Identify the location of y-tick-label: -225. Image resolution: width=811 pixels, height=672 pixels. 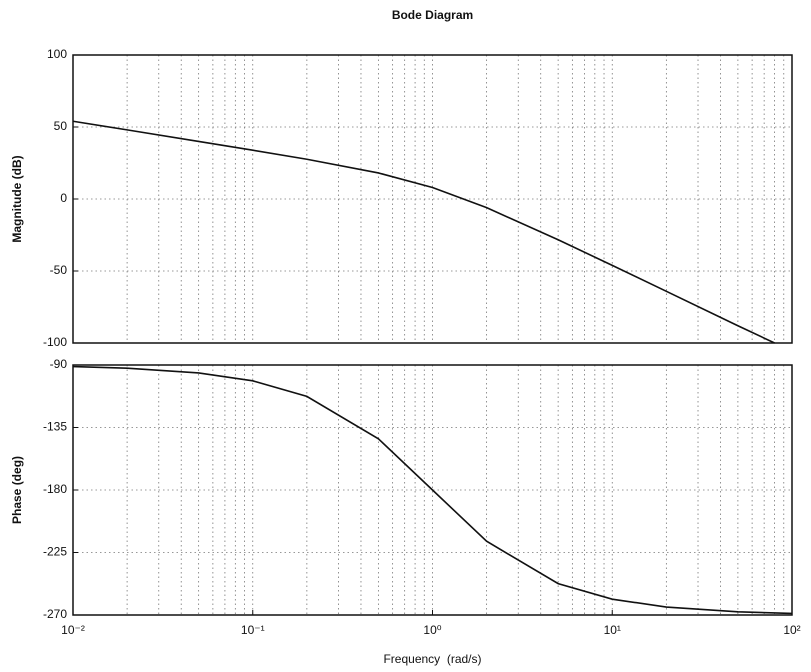
(55, 552).